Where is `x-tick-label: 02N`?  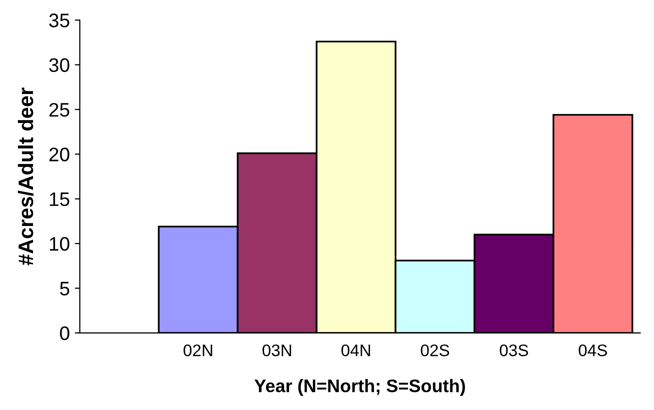 x-tick-label: 02N is located at coordinates (198, 350).